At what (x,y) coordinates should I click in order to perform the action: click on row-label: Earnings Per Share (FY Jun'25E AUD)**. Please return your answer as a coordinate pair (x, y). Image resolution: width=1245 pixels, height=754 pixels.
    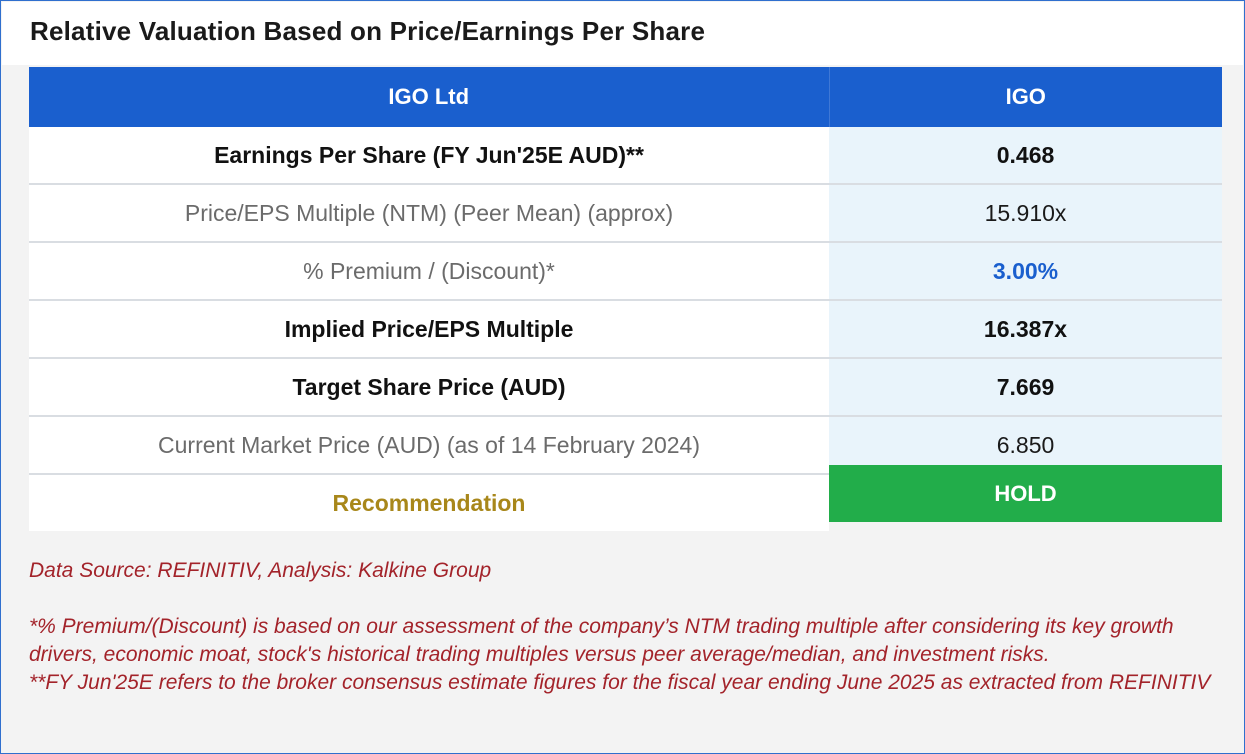
    Looking at the image, I should click on (429, 156).